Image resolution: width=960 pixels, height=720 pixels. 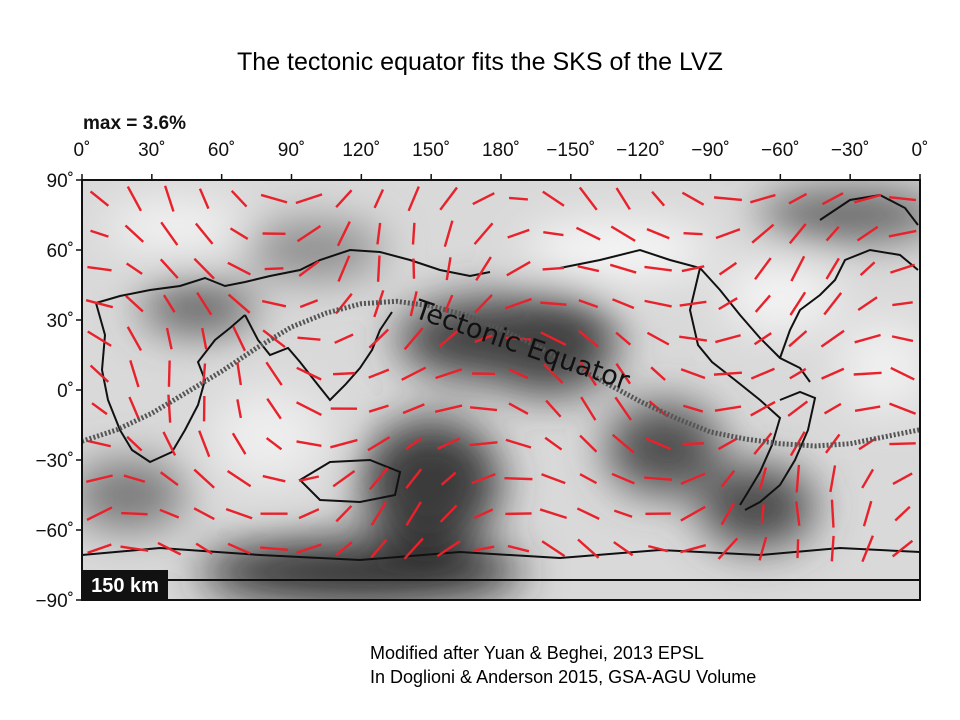 What do you see at coordinates (54, 601) in the screenshot?
I see `latitude-tick-label: −90˚` at bounding box center [54, 601].